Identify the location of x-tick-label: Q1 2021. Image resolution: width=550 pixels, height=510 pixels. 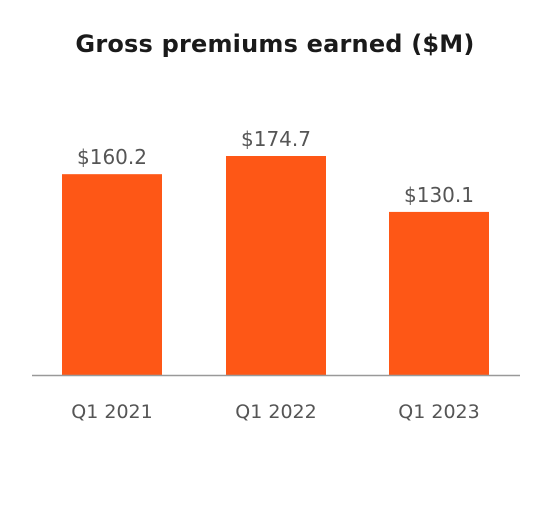
(111, 412).